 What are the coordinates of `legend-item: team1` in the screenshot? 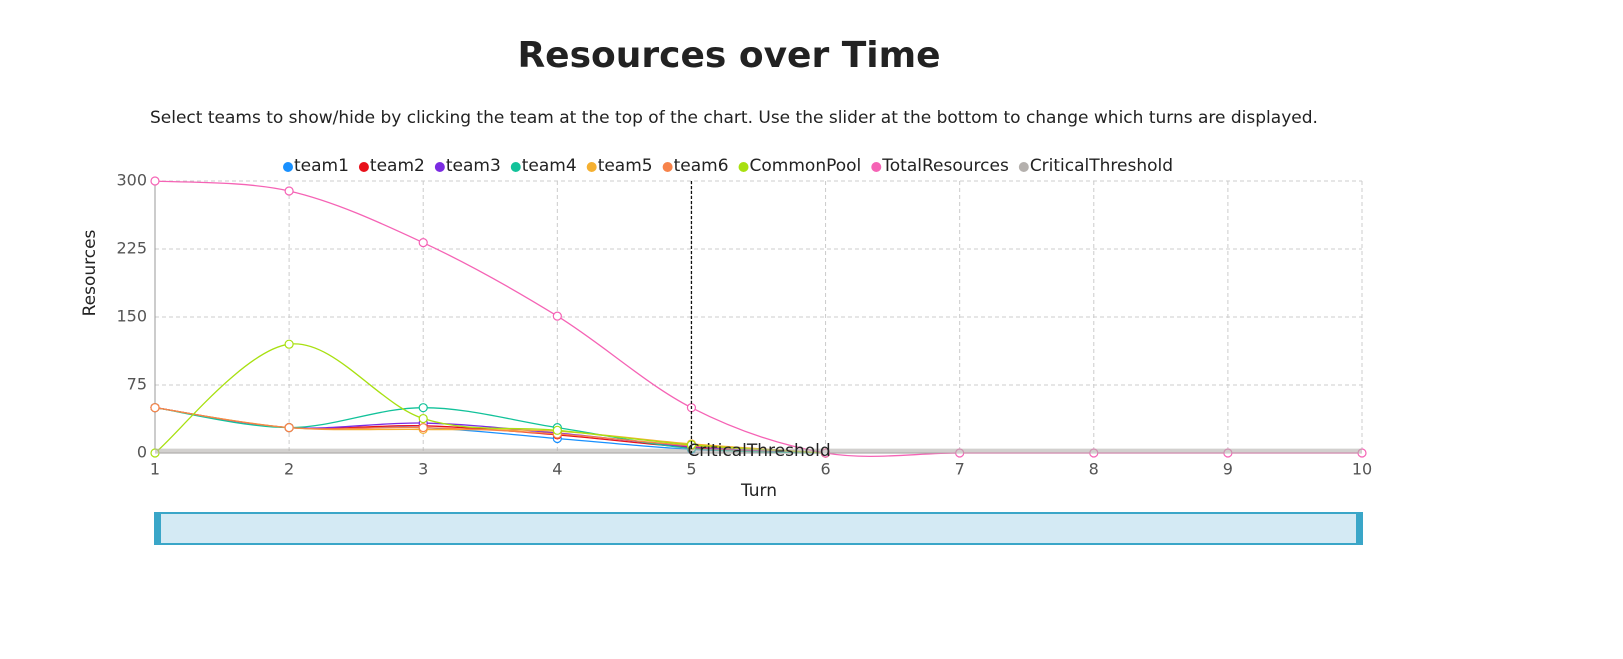 It's located at (316, 166).